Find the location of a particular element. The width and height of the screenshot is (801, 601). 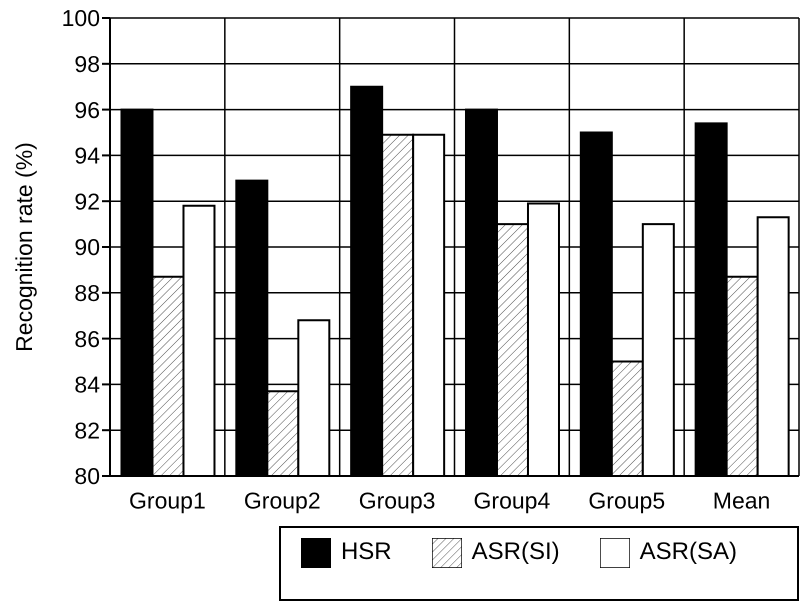

x-tick-label: Group5 is located at coordinates (627, 500).